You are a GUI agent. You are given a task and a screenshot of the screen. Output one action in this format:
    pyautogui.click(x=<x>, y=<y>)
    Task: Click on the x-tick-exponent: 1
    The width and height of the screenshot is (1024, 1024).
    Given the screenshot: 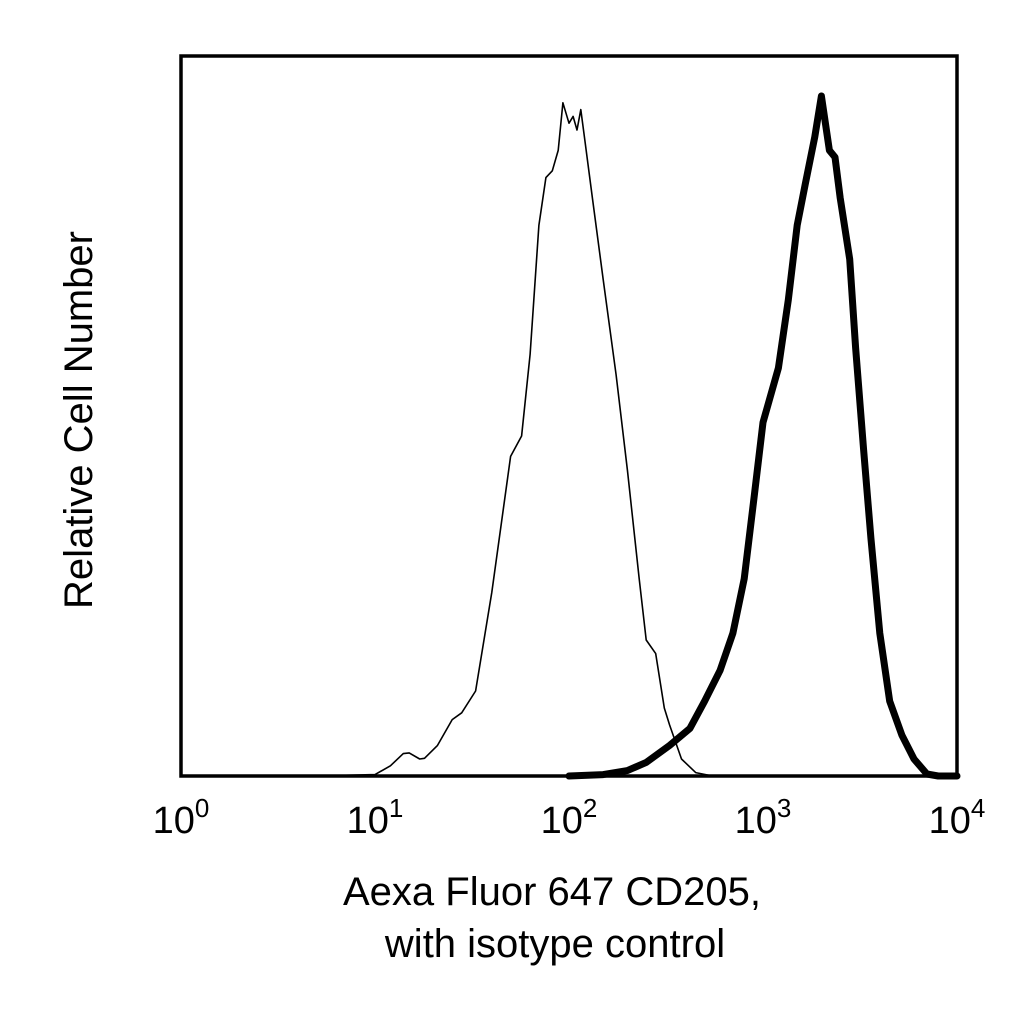 What is the action you would take?
    pyautogui.click(x=396, y=808)
    